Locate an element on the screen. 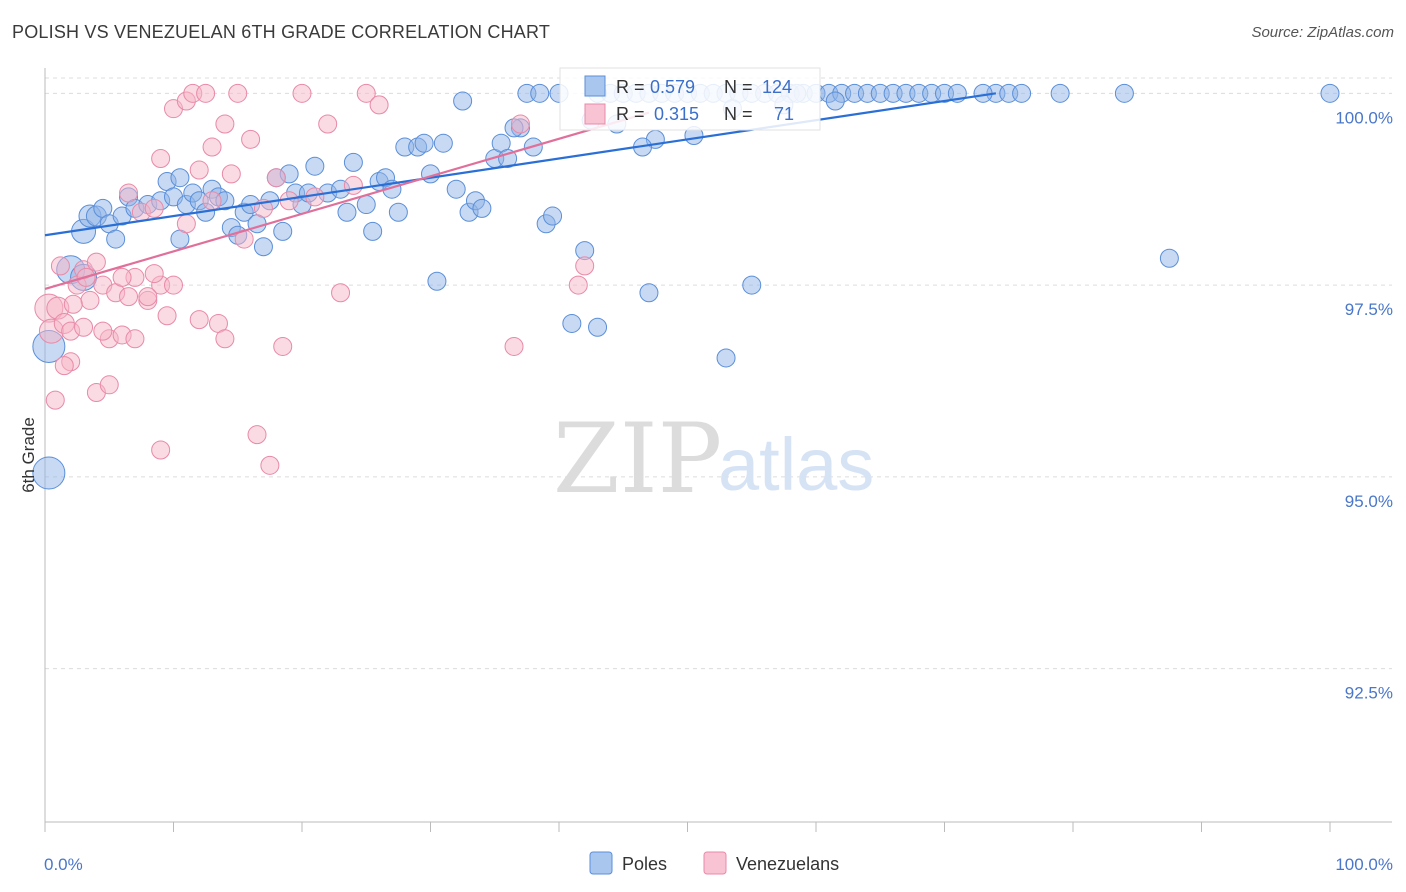  legend: Poles Venezuelans is located at coordinates (714, 863).